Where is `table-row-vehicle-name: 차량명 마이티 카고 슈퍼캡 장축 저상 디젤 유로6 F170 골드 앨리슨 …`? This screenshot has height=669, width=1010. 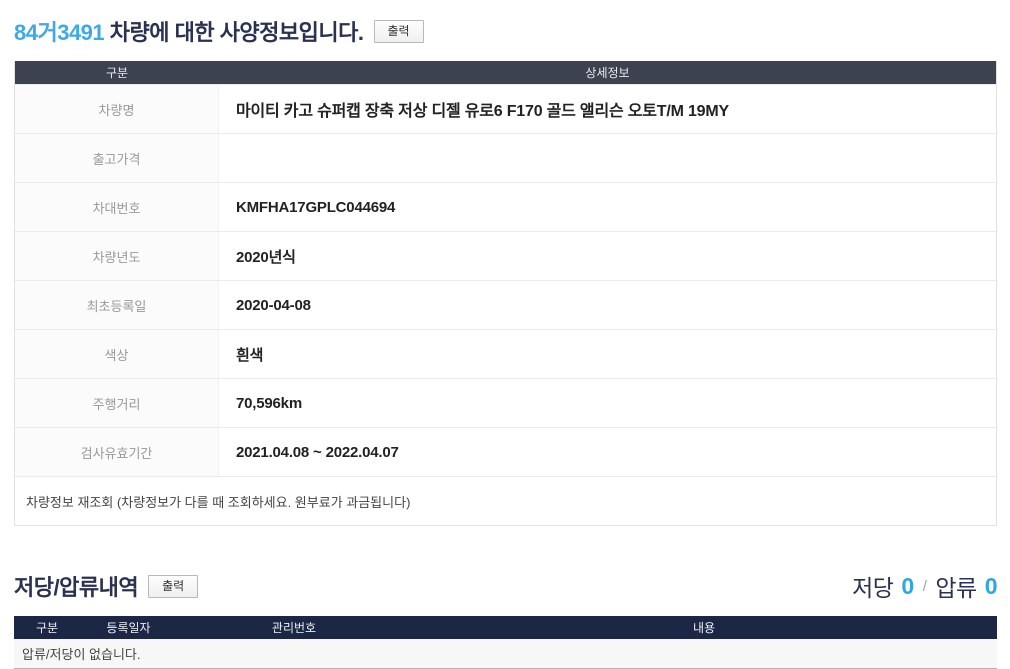
table-row-vehicle-name: 차량명 마이티 카고 슈퍼캡 장축 저상 디젤 유로6 F170 골드 앨리슨 … is located at coordinates (505, 108).